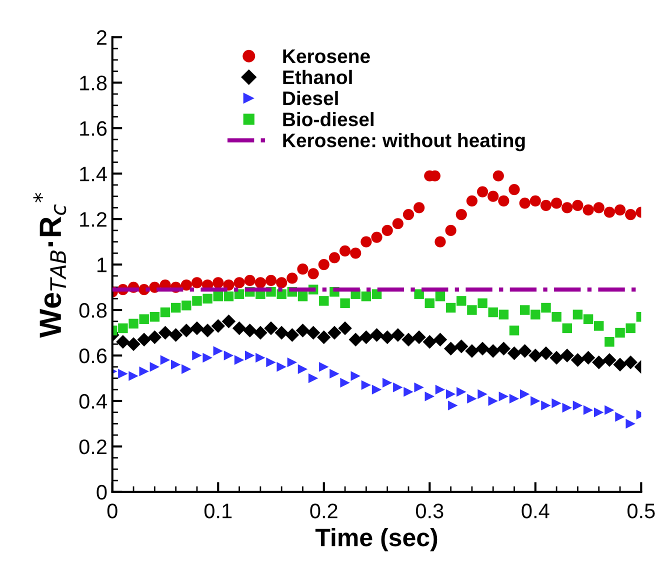 The width and height of the screenshot is (661, 572). I want to click on x-tick-label: 0.5, so click(641, 511).